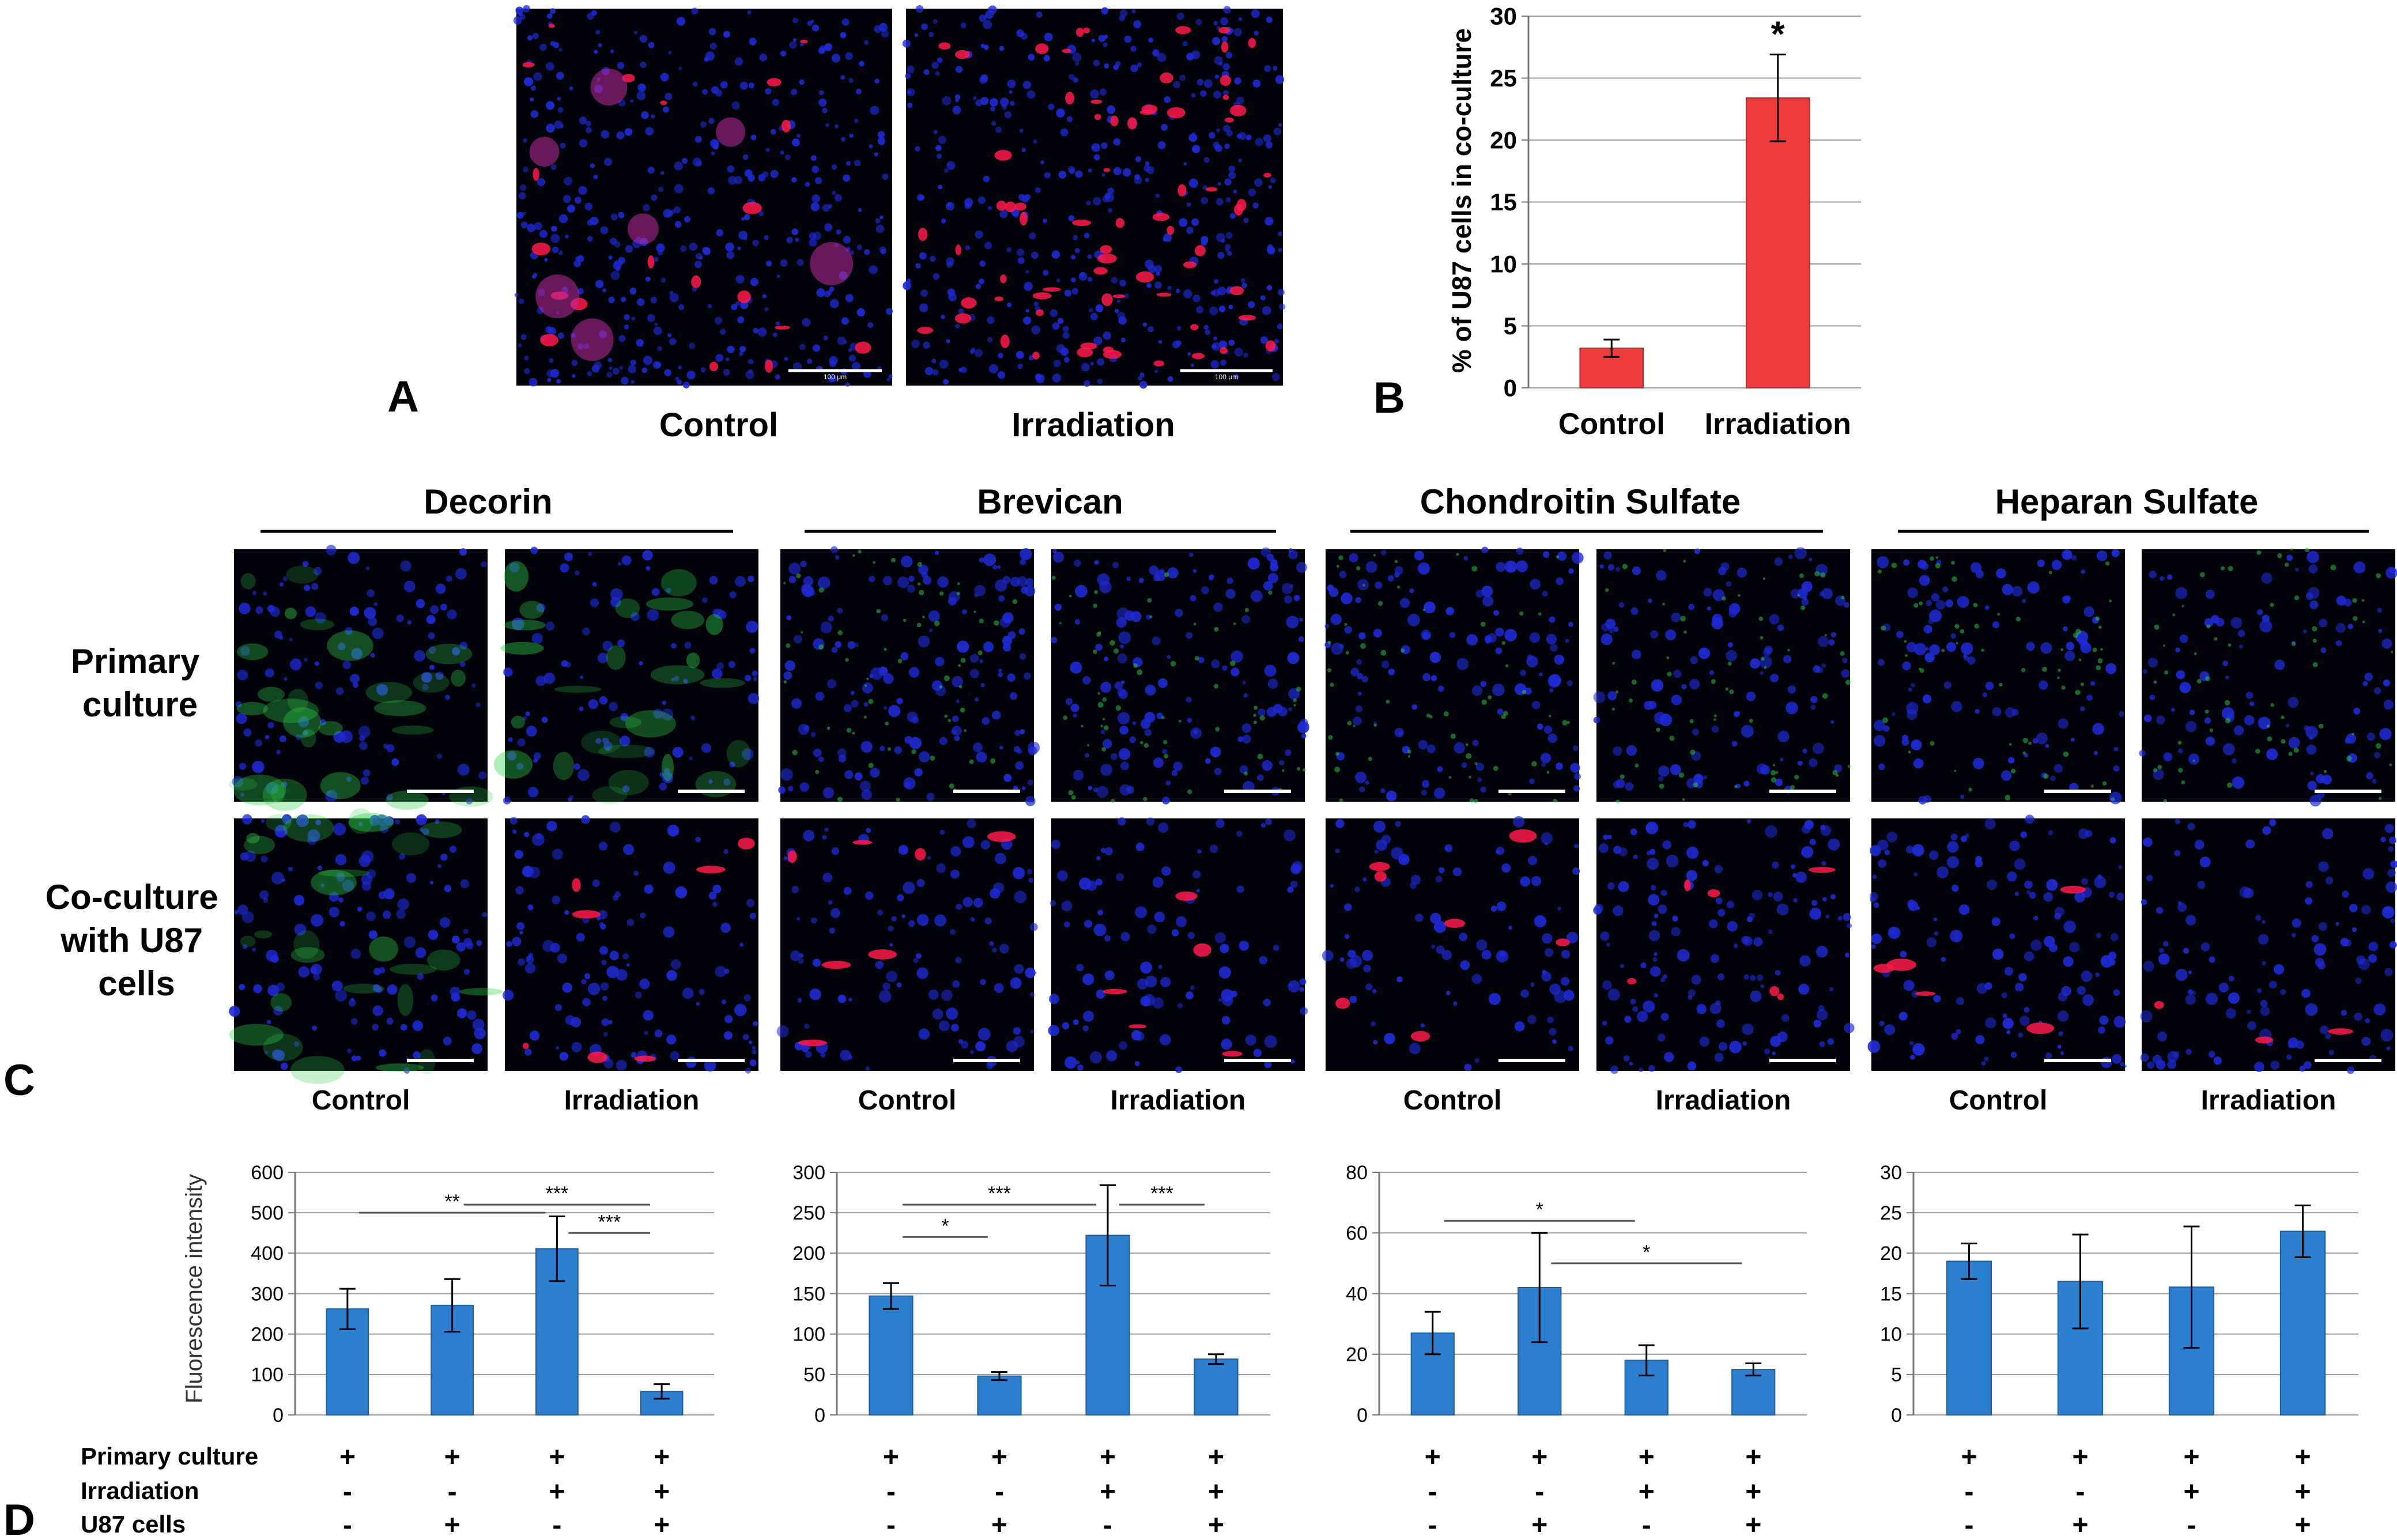 The width and height of the screenshot is (2397, 1540). I want to click on y-tick-label: 20, so click(1357, 1355).